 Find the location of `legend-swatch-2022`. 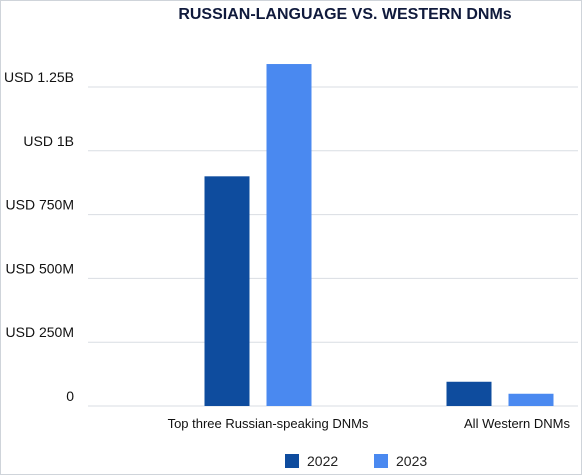

legend-swatch-2022 is located at coordinates (292, 461).